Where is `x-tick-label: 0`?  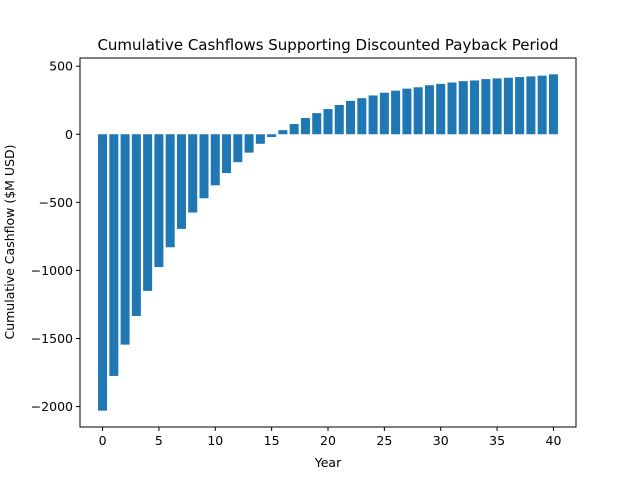
x-tick-label: 0 is located at coordinates (103, 440).